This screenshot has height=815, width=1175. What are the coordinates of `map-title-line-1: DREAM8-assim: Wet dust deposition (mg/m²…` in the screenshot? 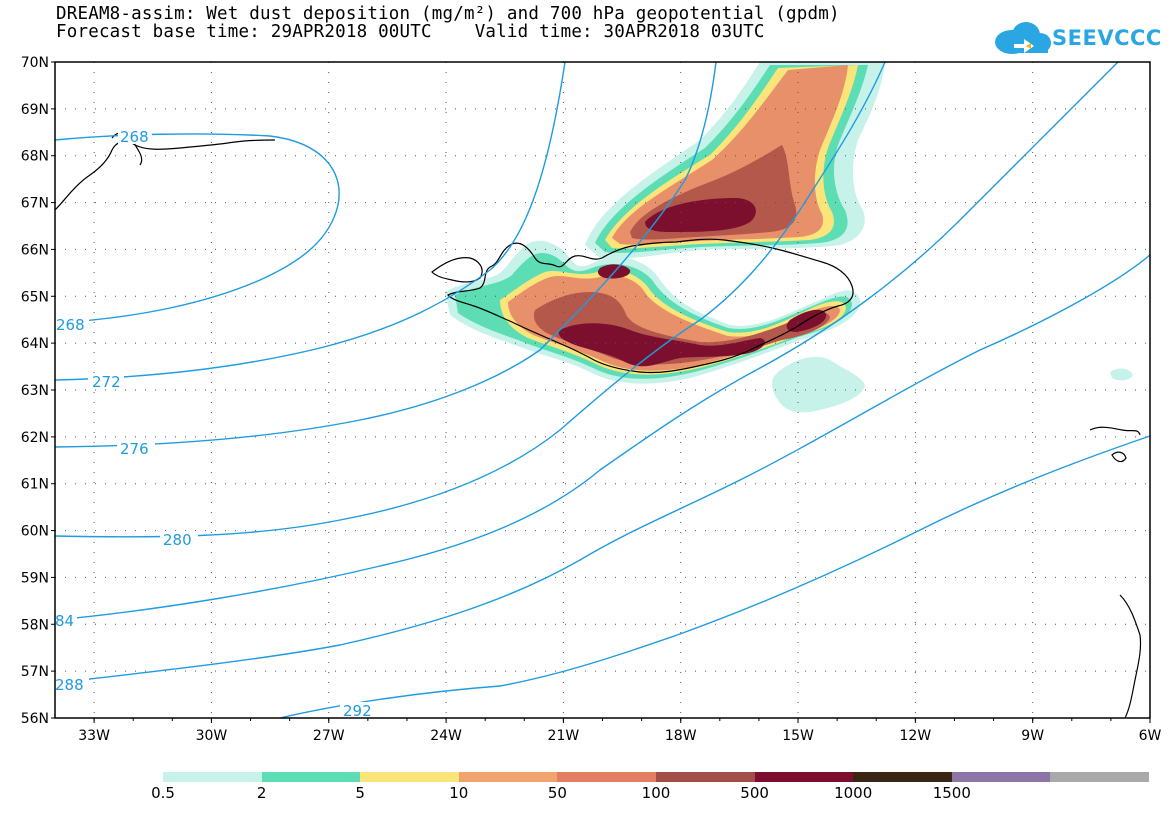 It's located at (448, 14).